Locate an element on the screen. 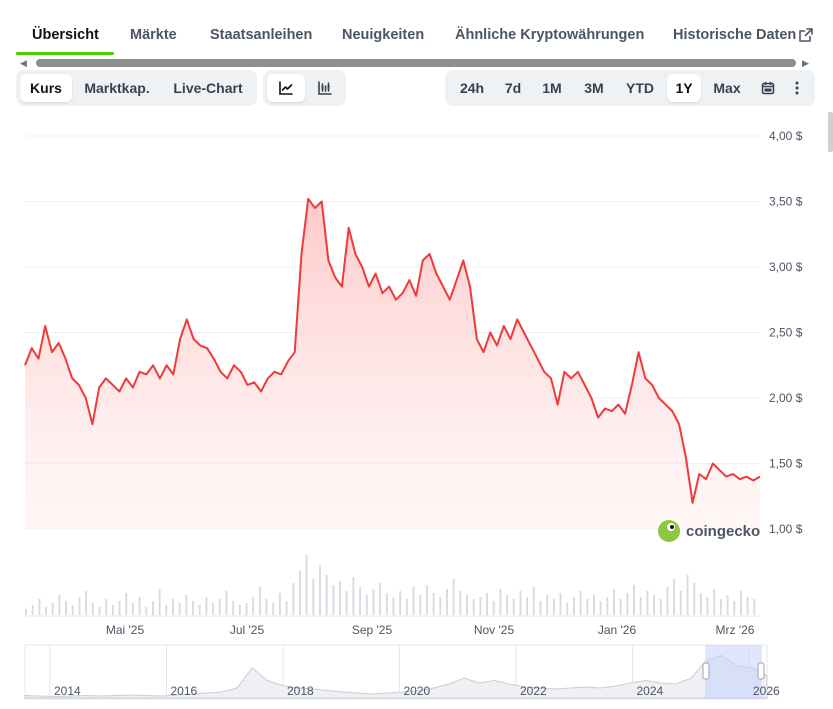 The height and width of the screenshot is (709, 833). tab-historical-data: Historische Daten is located at coordinates (735, 35).